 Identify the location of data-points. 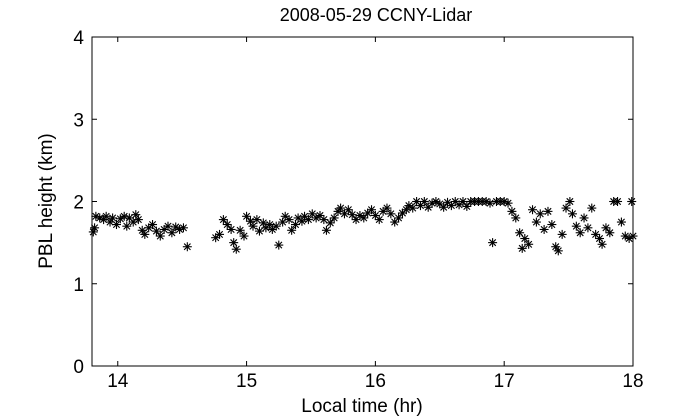
(363, 226).